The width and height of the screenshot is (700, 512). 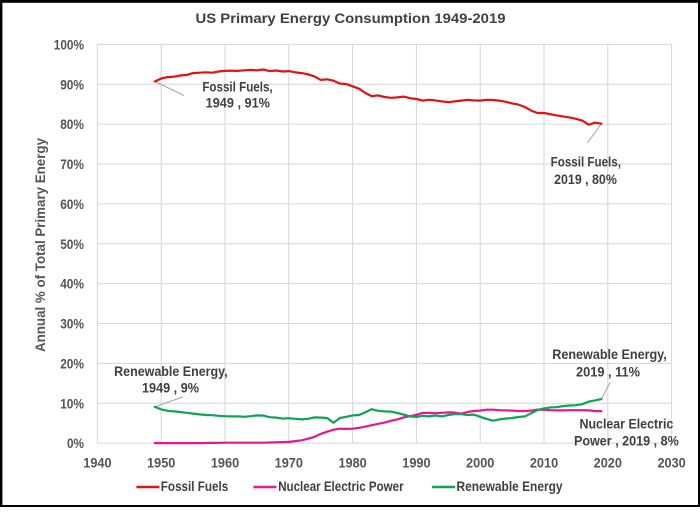 I want to click on svg-text: Fossil Fuels, so click(x=195, y=486).